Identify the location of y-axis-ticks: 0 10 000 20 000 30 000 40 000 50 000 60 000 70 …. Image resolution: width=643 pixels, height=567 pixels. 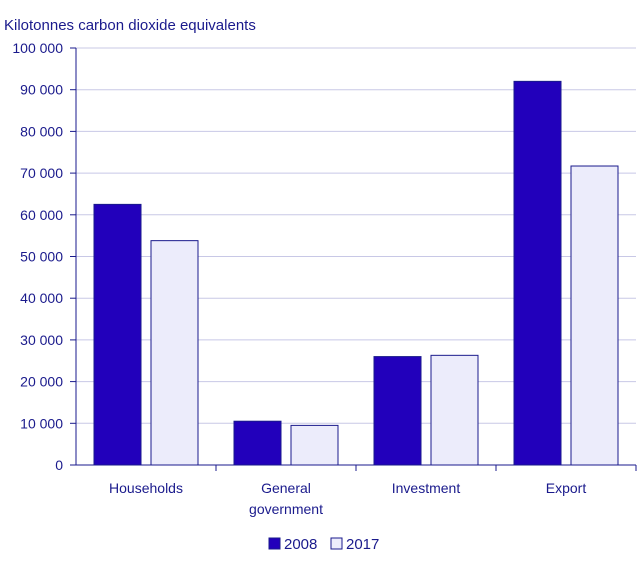
(44, 256).